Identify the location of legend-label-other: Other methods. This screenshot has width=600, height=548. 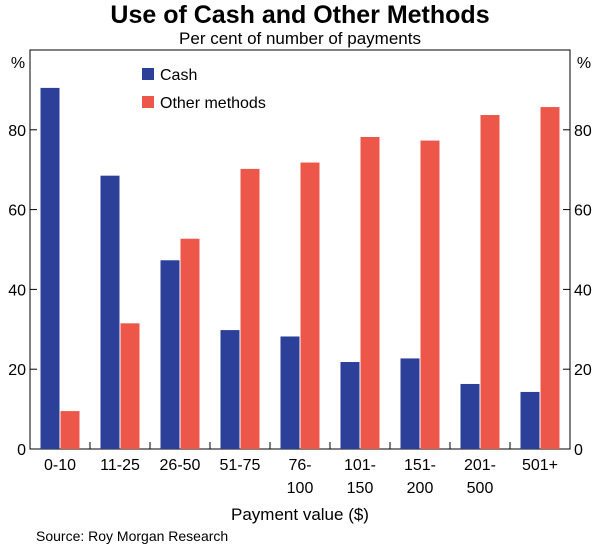
(213, 103).